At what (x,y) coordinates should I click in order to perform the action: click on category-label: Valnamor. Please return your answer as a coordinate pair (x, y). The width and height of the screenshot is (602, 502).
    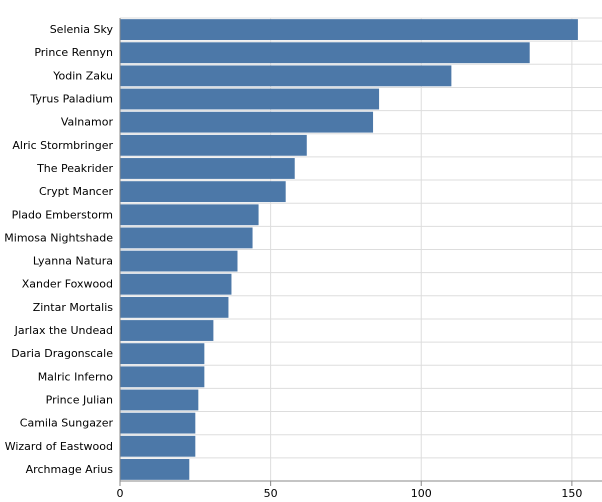
    Looking at the image, I should click on (87, 122).